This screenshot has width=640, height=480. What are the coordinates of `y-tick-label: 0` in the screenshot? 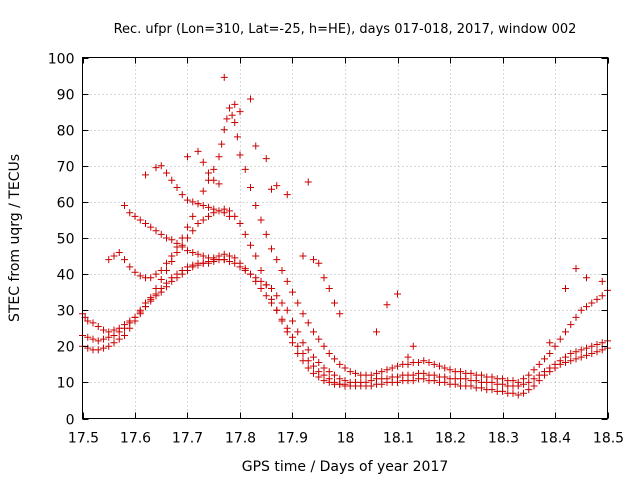 It's located at (70, 421).